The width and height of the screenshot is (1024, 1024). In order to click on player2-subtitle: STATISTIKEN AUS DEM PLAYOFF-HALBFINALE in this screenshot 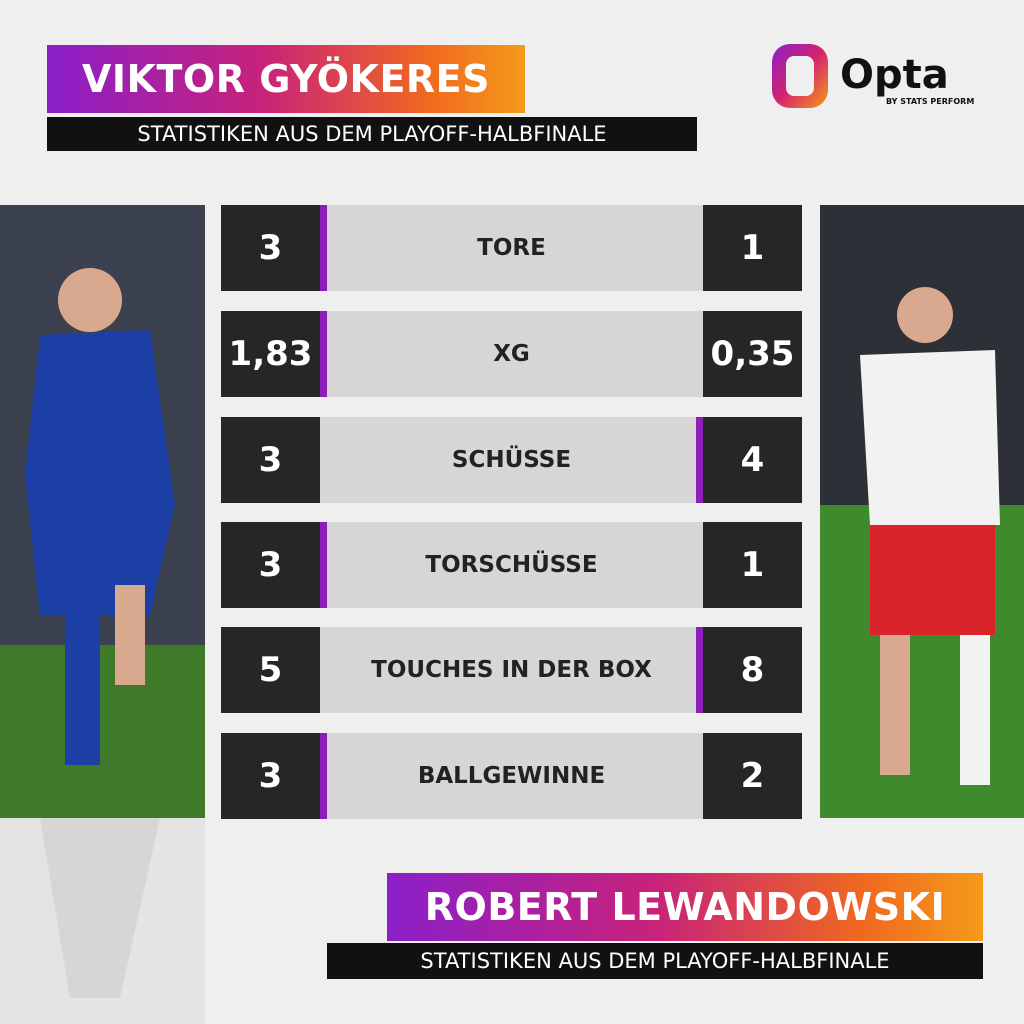, I will do `click(655, 961)`.